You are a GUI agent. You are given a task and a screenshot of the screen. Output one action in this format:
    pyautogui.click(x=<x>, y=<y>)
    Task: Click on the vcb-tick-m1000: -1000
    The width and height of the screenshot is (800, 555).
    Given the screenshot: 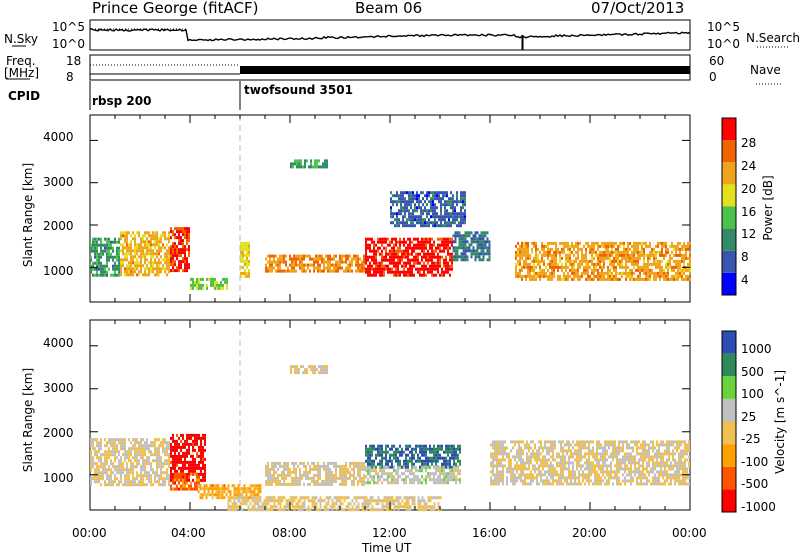 What is the action you would take?
    pyautogui.click(x=758, y=507)
    